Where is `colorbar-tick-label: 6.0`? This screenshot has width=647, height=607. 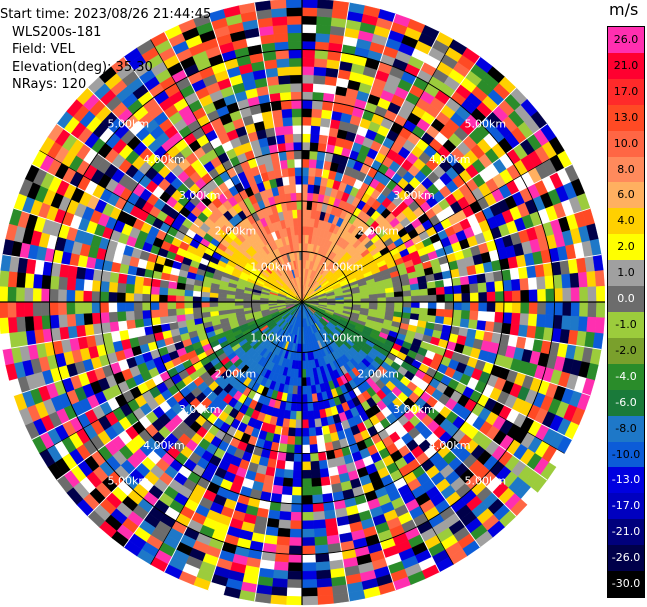
colorbar-tick-label: 6.0 is located at coordinates (626, 195).